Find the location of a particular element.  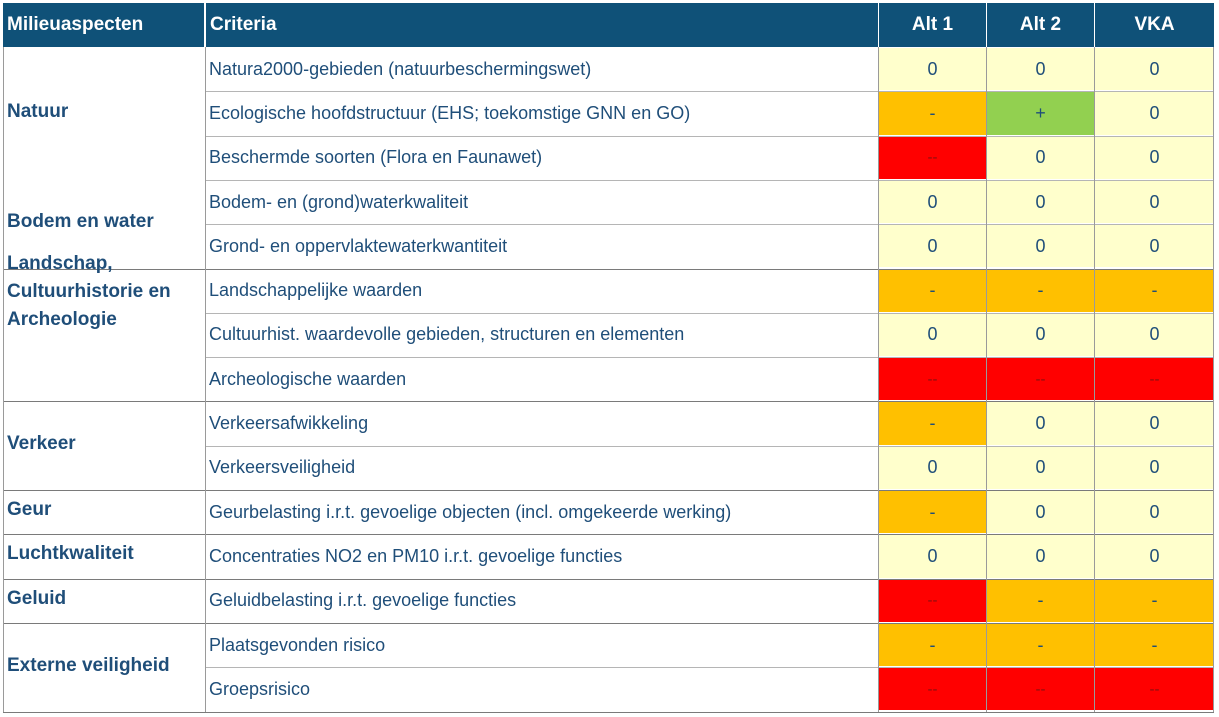

criterion-cell: Landschappelijke waarden is located at coordinates (316, 290).